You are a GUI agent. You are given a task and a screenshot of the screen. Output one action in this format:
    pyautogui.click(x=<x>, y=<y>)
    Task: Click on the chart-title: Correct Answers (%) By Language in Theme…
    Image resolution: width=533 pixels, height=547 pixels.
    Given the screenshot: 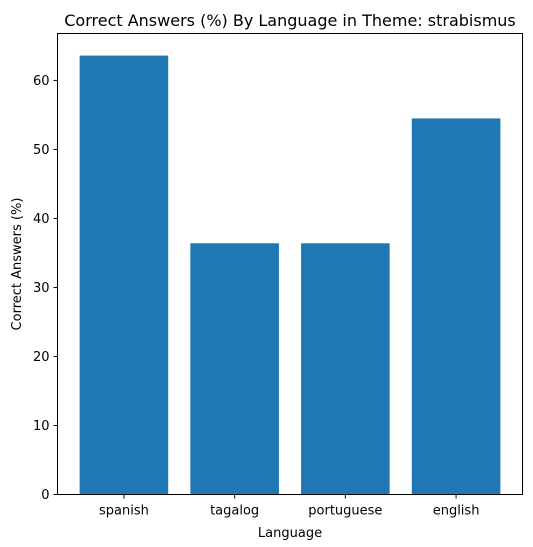 What is the action you would take?
    pyautogui.click(x=290, y=20)
    